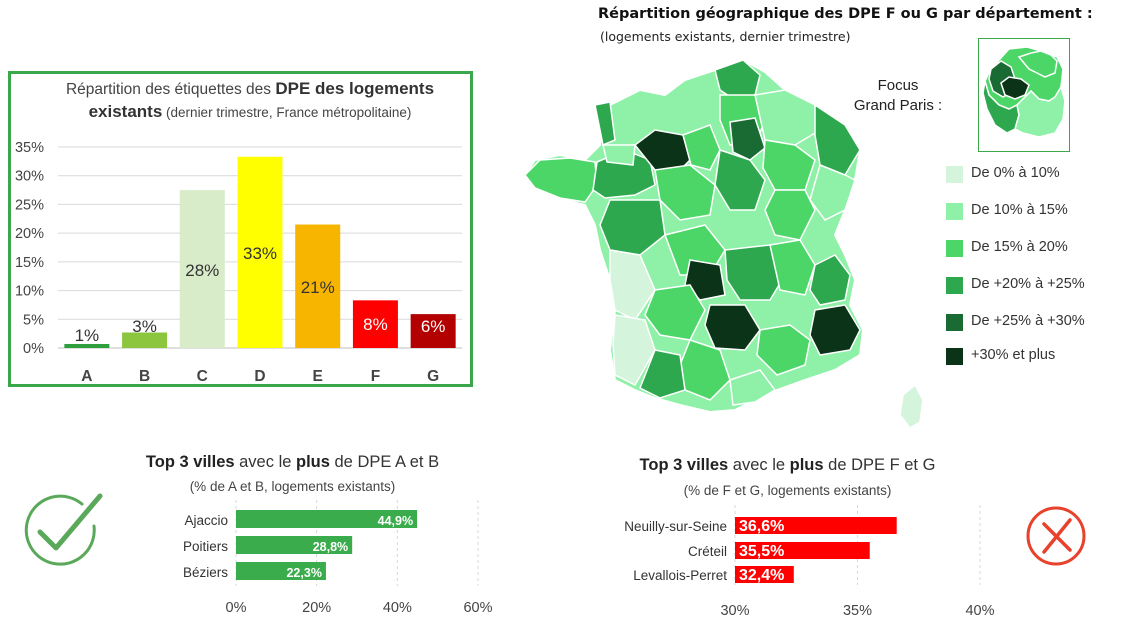  Describe the element at coordinates (145, 340) in the screenshot. I see `dpe-bar-b` at that location.